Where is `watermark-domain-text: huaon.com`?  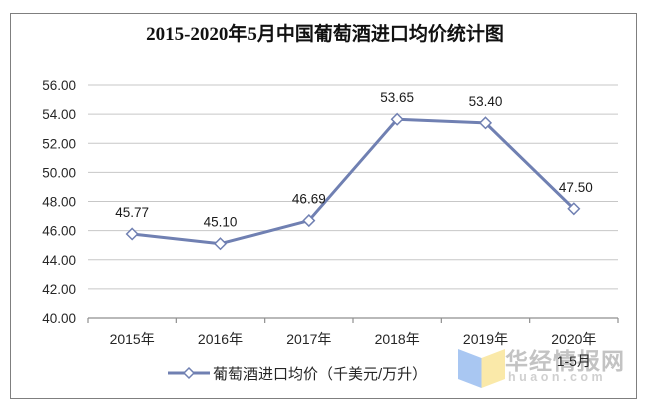
watermark-domain-text: huaon.com is located at coordinates (557, 377).